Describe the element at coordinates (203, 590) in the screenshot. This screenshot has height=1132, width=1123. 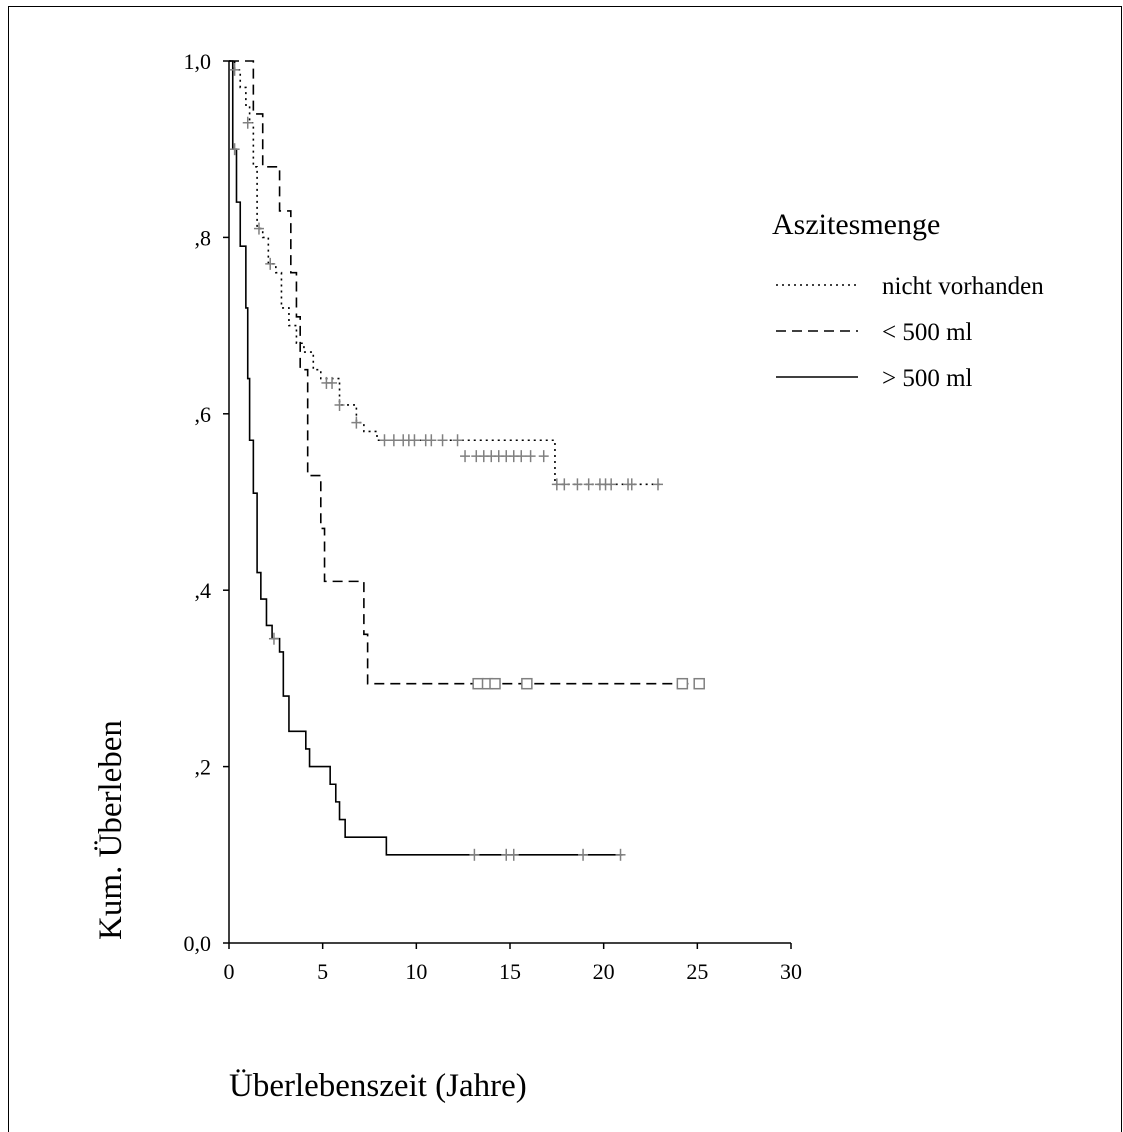
I see `y-tick-label: ,4` at that location.